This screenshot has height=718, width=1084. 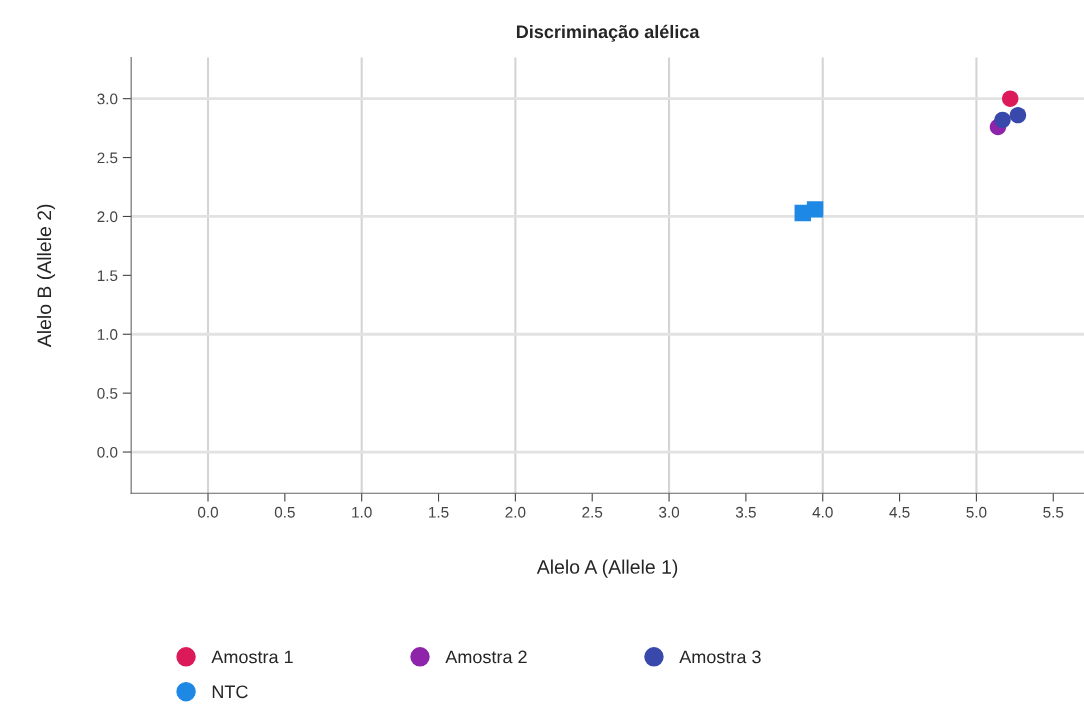 I want to click on legend-label: Amostra 1, so click(x=252, y=657).